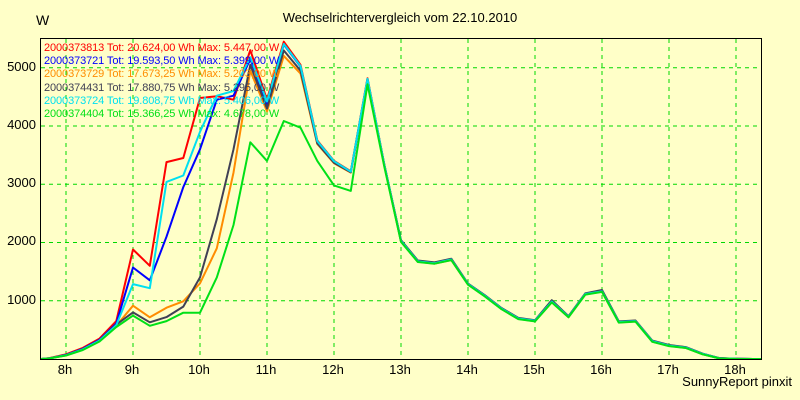  Describe the element at coordinates (21, 66) in the screenshot. I see `y-tick-label: 5000` at that location.